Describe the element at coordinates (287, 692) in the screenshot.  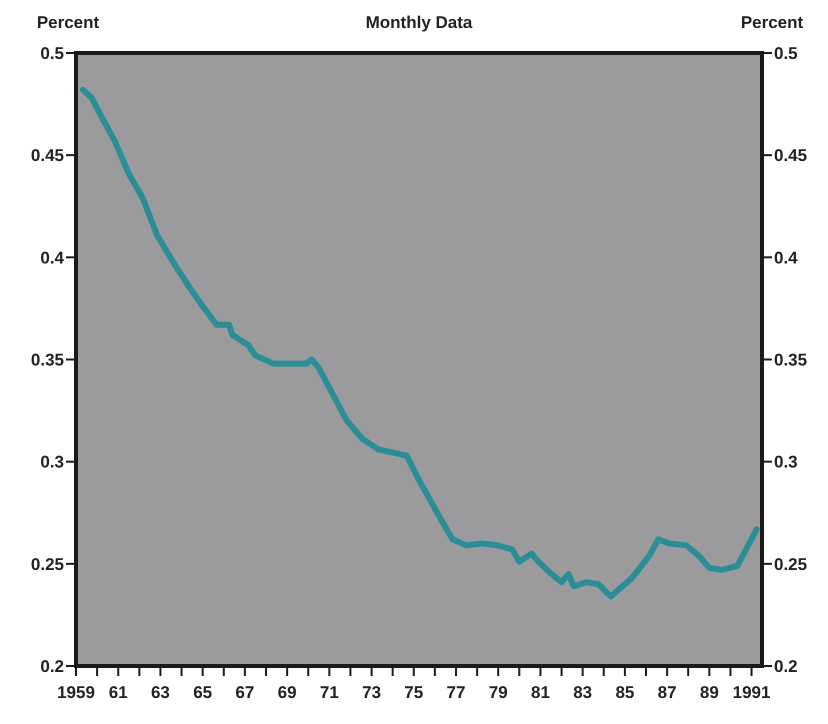
I see `x-tick-label: 69` at that location.